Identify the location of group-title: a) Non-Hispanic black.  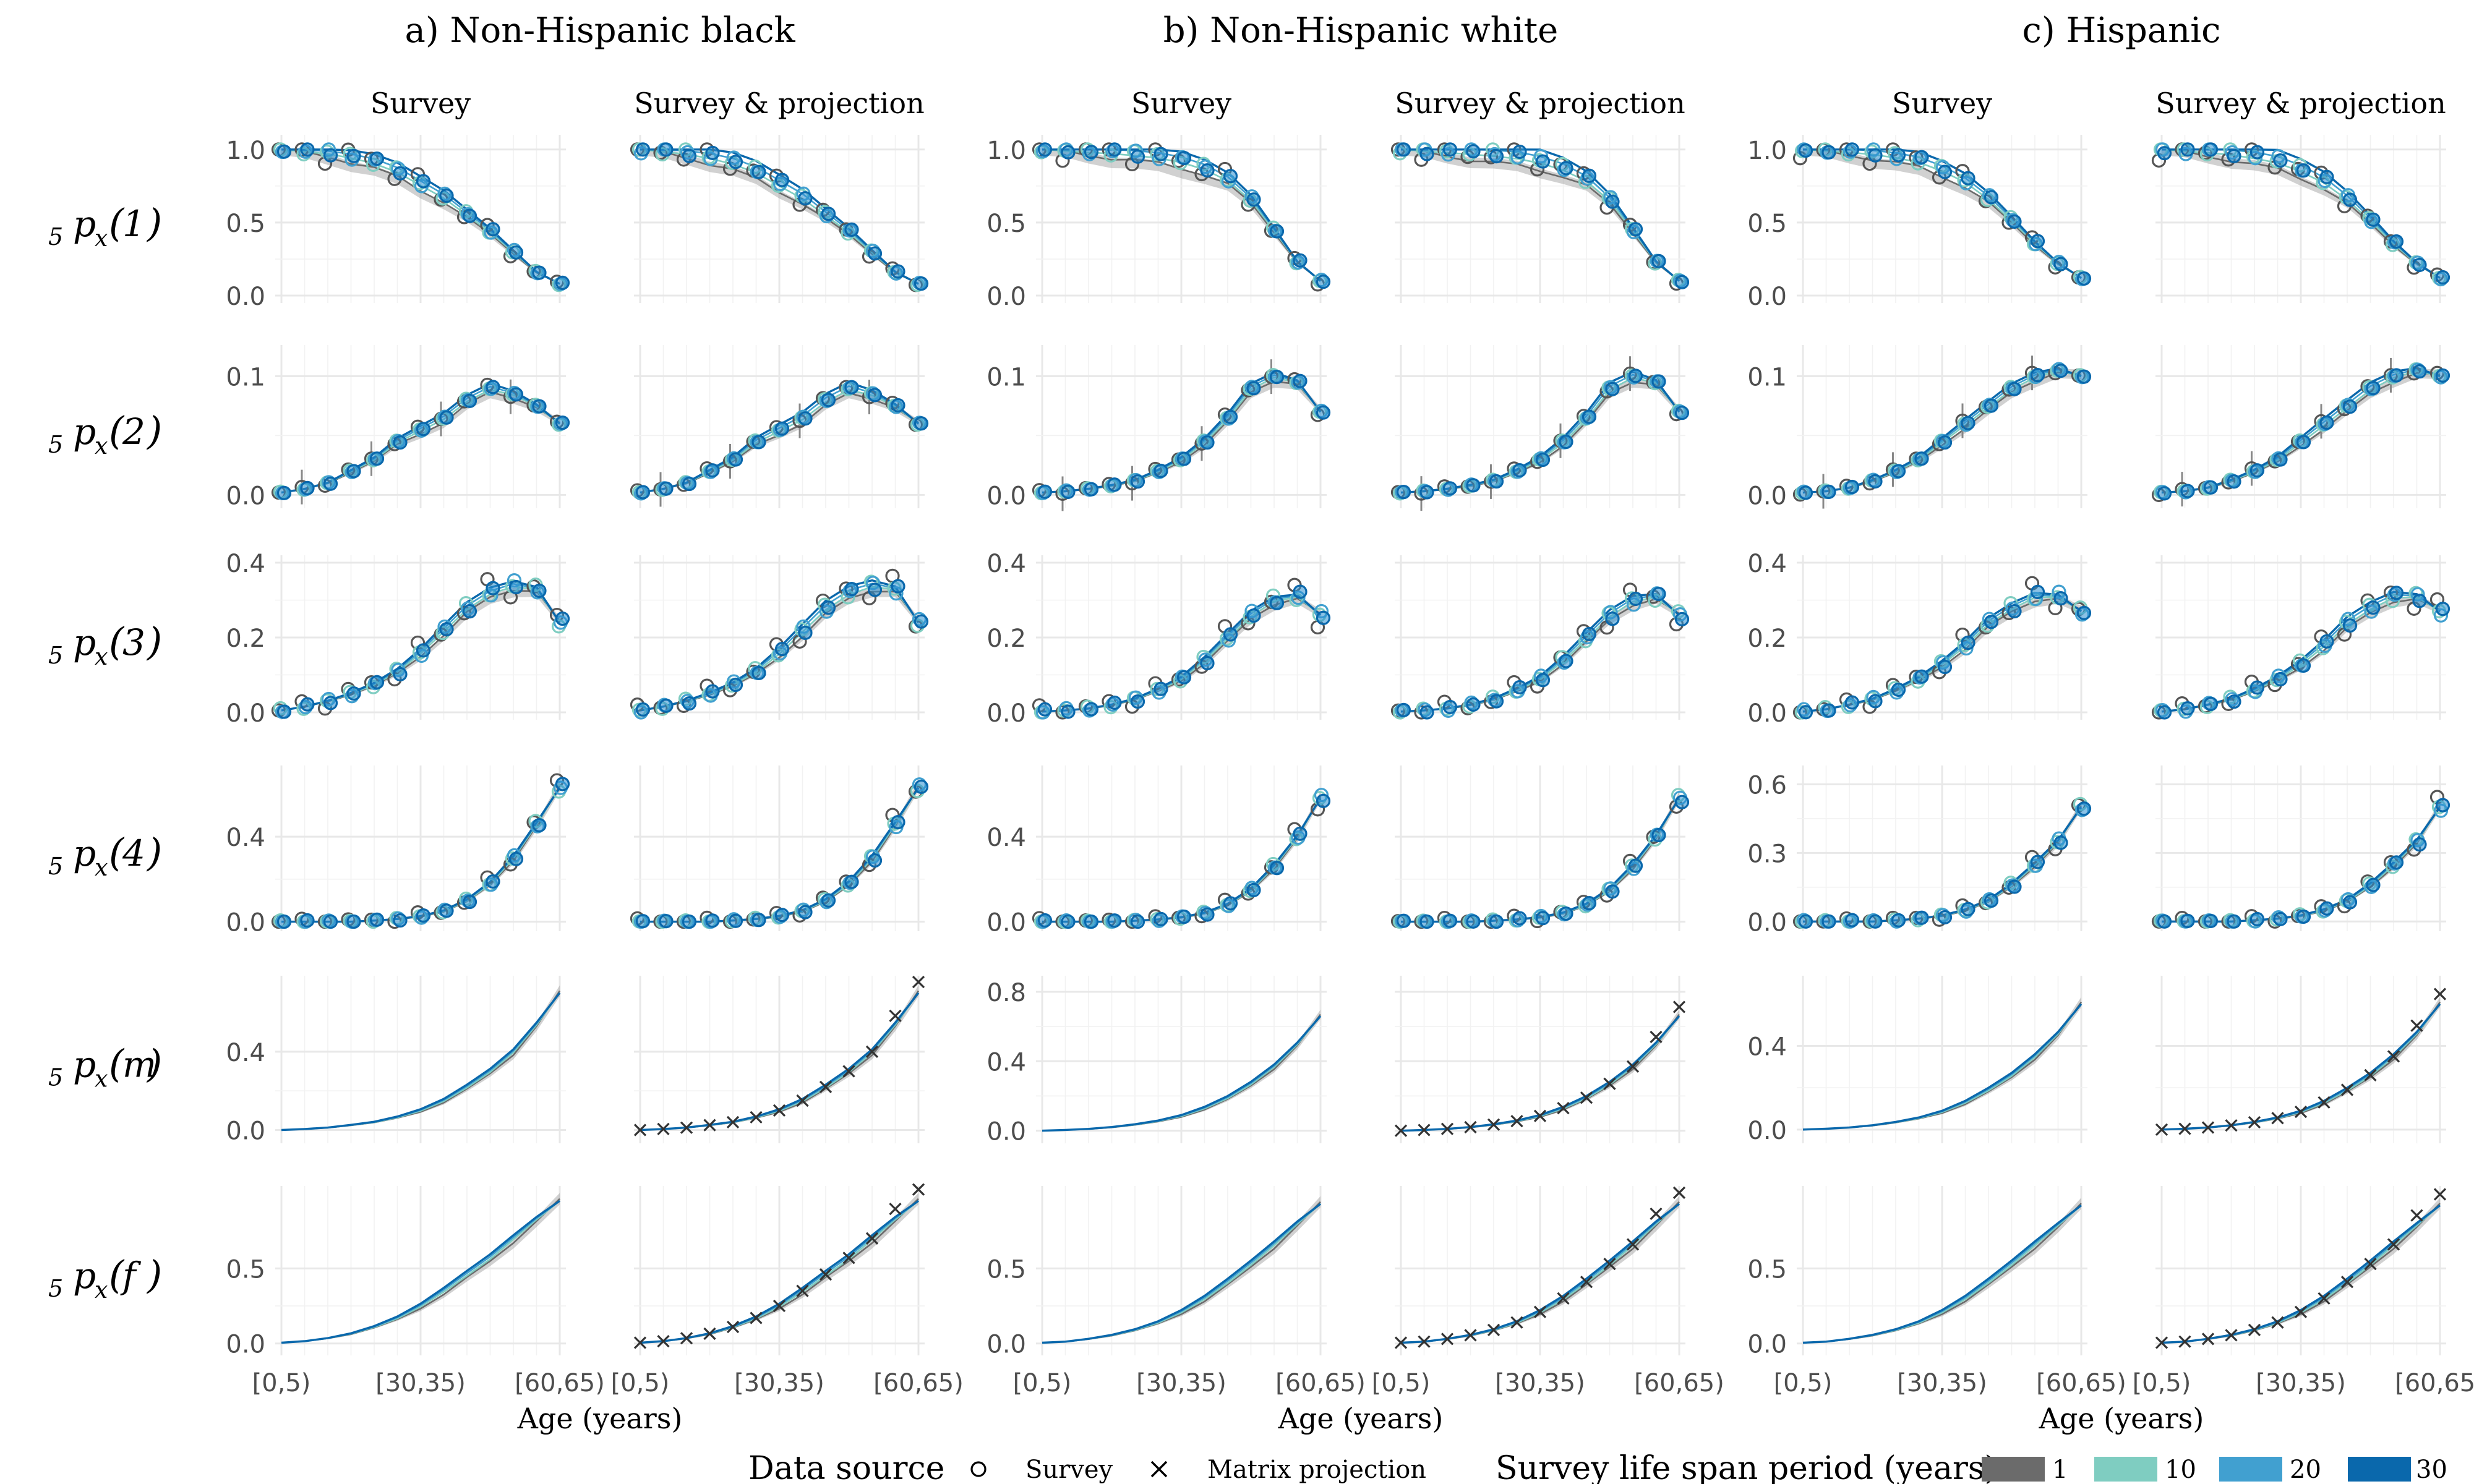
(599, 31).